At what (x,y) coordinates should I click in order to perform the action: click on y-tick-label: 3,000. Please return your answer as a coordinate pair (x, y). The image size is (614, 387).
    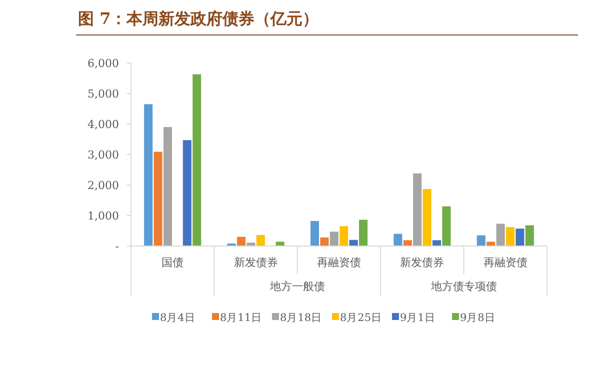
    Looking at the image, I should click on (103, 155).